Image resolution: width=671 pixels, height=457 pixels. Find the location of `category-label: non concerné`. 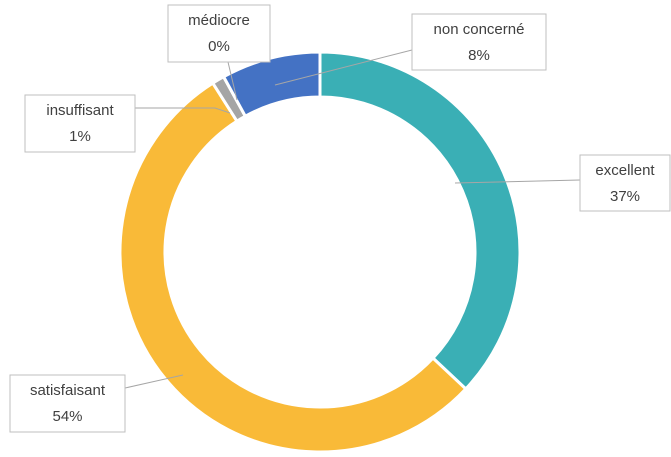

category-label: non concerné is located at coordinates (479, 29).